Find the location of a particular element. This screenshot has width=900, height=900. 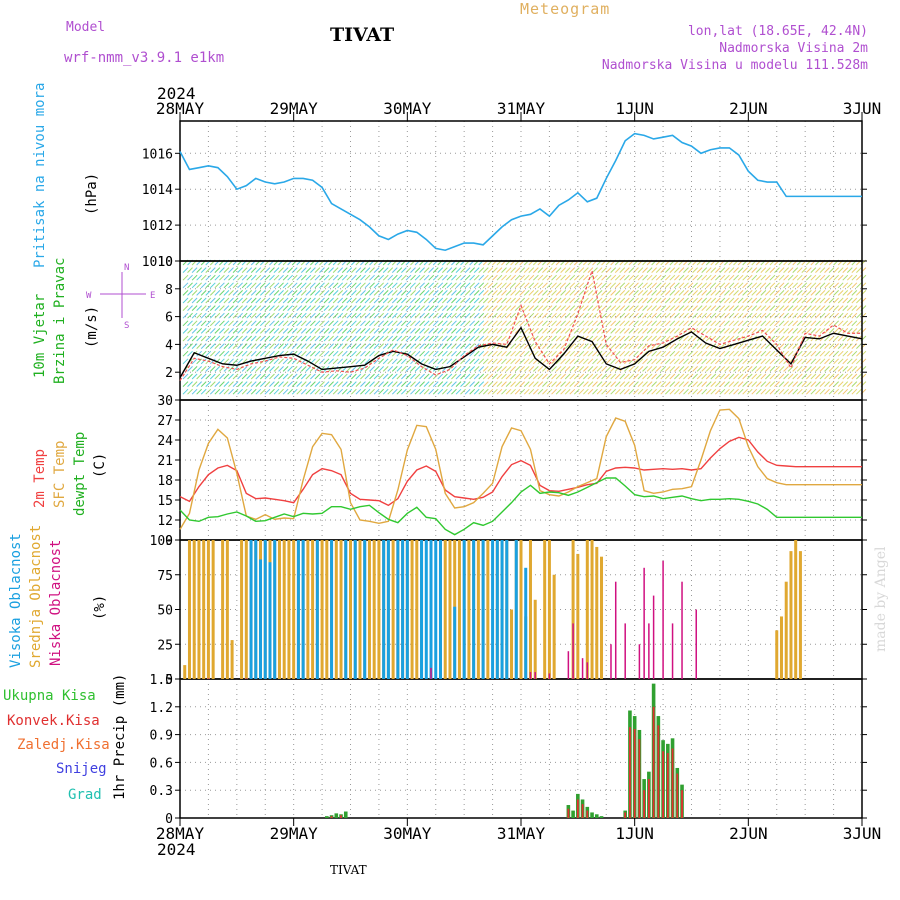

y-tick-label: 9 is located at coordinates (169, 541).